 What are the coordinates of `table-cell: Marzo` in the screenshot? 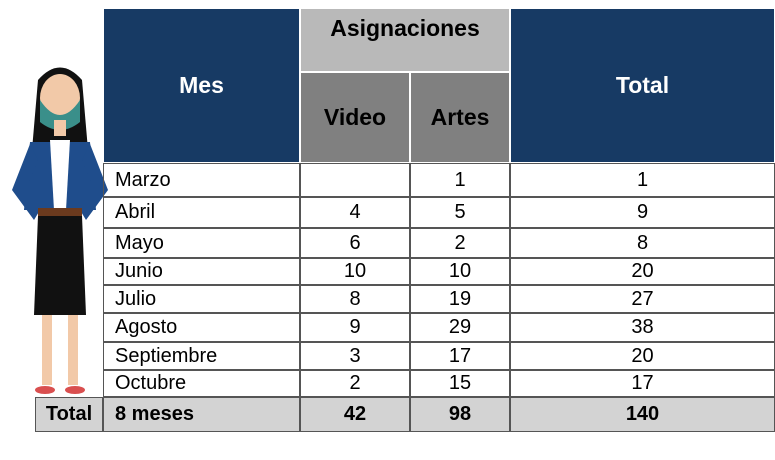 It's located at (201, 180).